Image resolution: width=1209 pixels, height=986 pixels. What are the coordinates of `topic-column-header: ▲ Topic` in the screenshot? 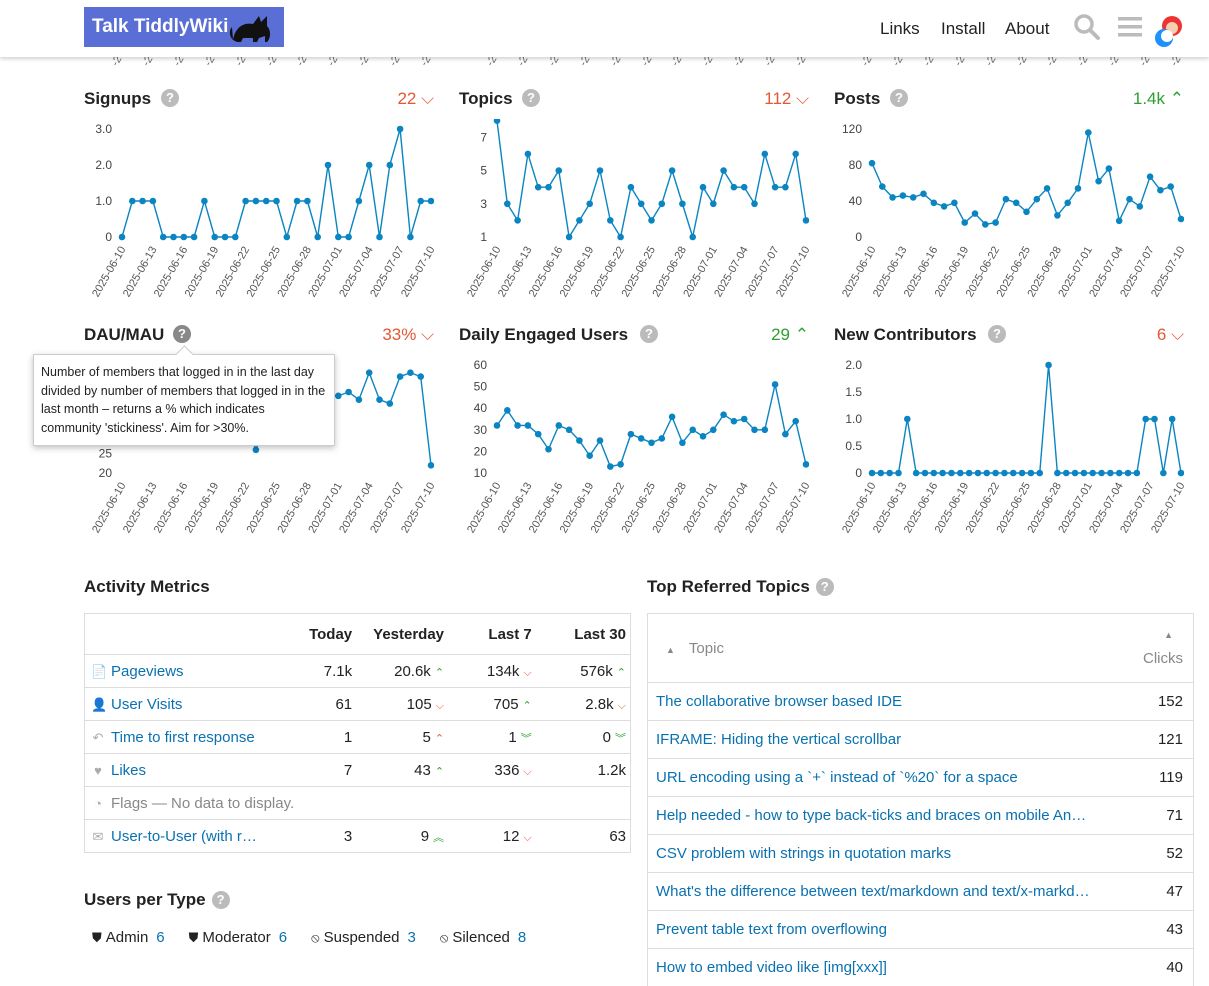 It's located at (893, 648).